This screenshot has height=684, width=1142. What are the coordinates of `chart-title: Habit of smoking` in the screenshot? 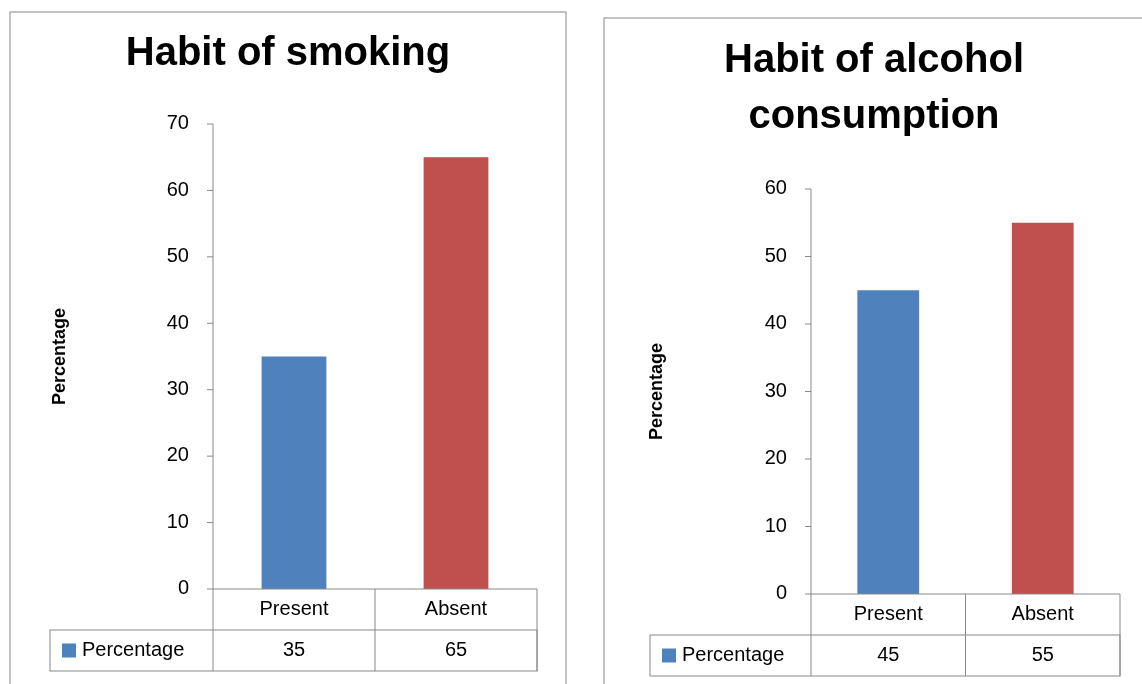 It's located at (288, 51).